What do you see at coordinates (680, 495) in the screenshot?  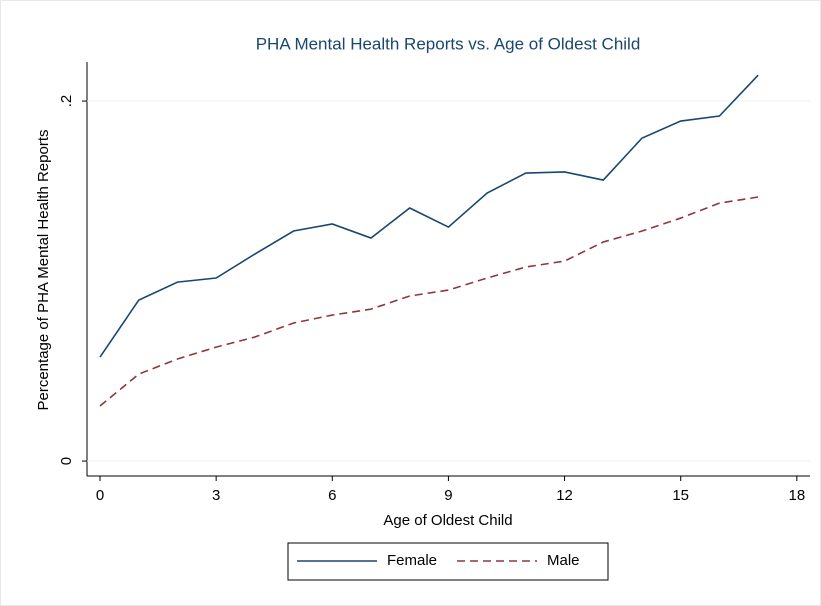 I see `x-tick-label: 15` at bounding box center [680, 495].